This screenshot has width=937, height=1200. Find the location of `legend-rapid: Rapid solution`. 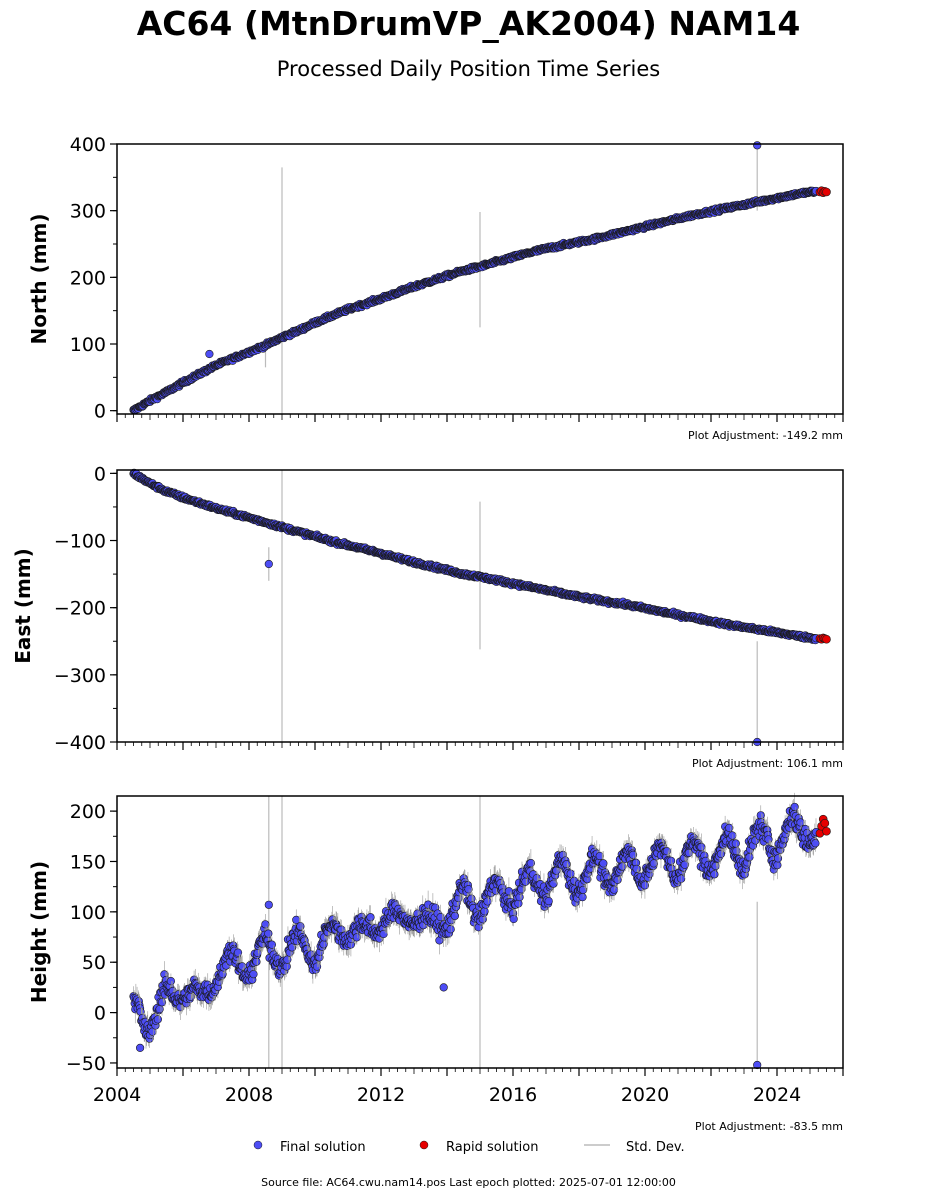

legend-rapid: Rapid solution is located at coordinates (478, 1147).